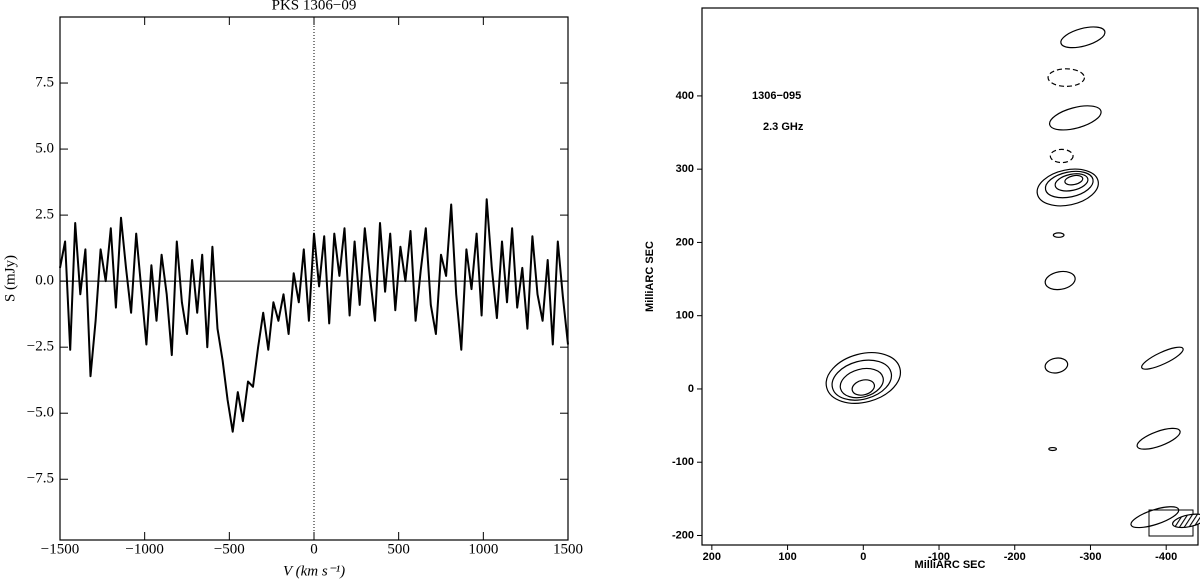 Image resolution: width=1200 pixels, height=582 pixels. Describe the element at coordinates (40, 479) in the screenshot. I see `y-tick-label: −7.5` at that location.